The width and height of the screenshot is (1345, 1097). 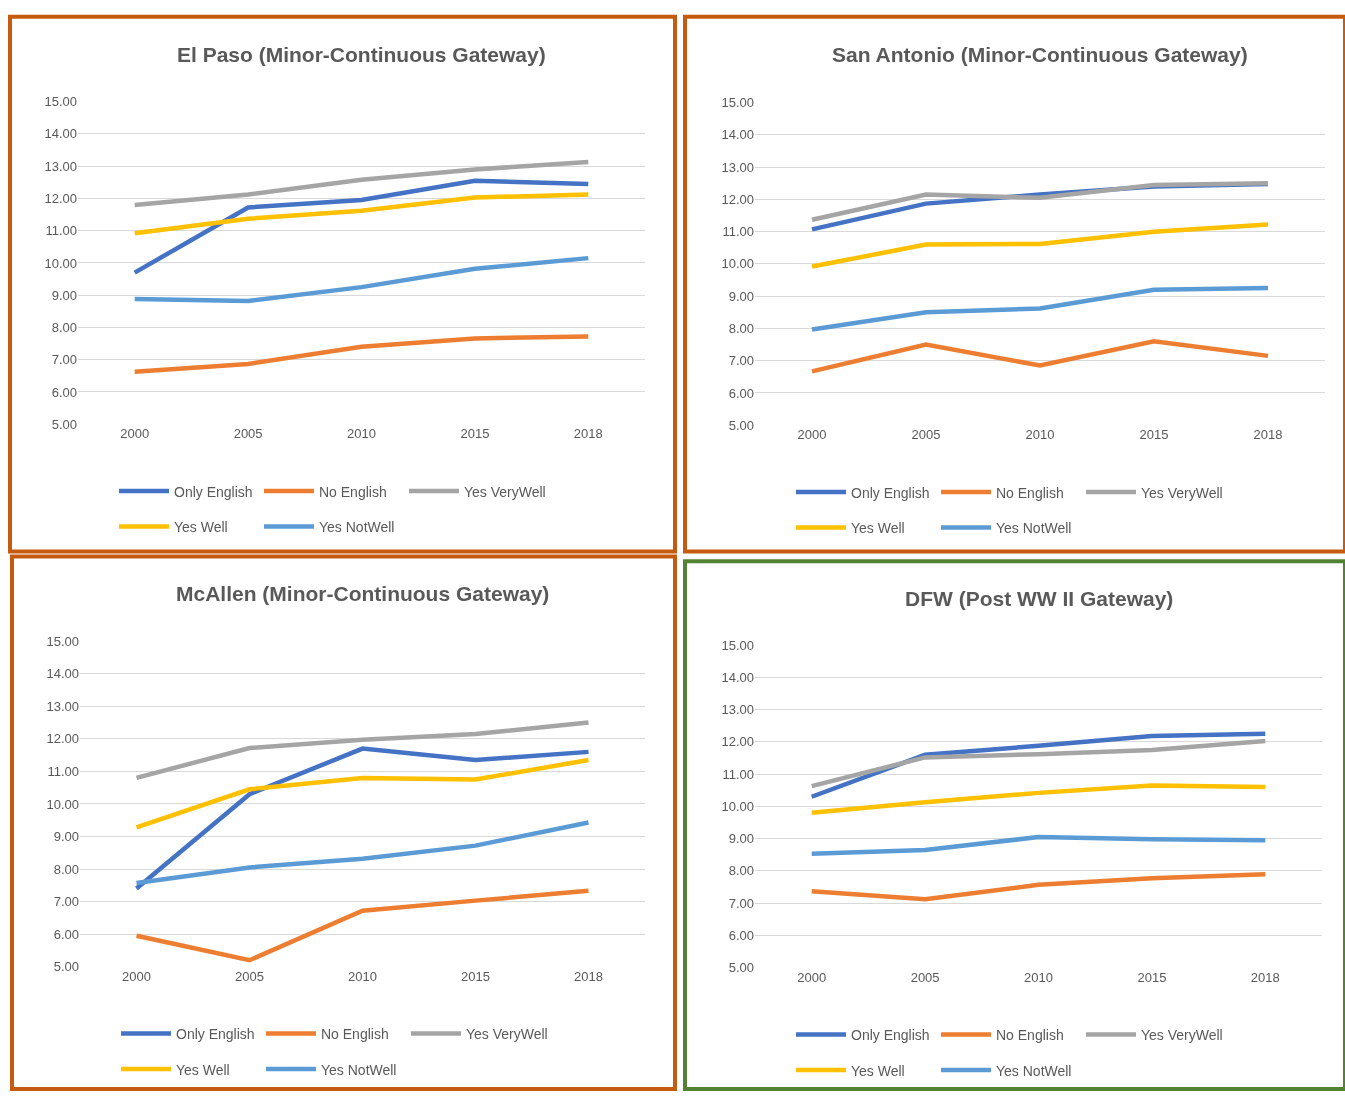 What do you see at coordinates (363, 593) in the screenshot?
I see `chart-title: McAllen (Minor-Continuous Gateway)` at bounding box center [363, 593].